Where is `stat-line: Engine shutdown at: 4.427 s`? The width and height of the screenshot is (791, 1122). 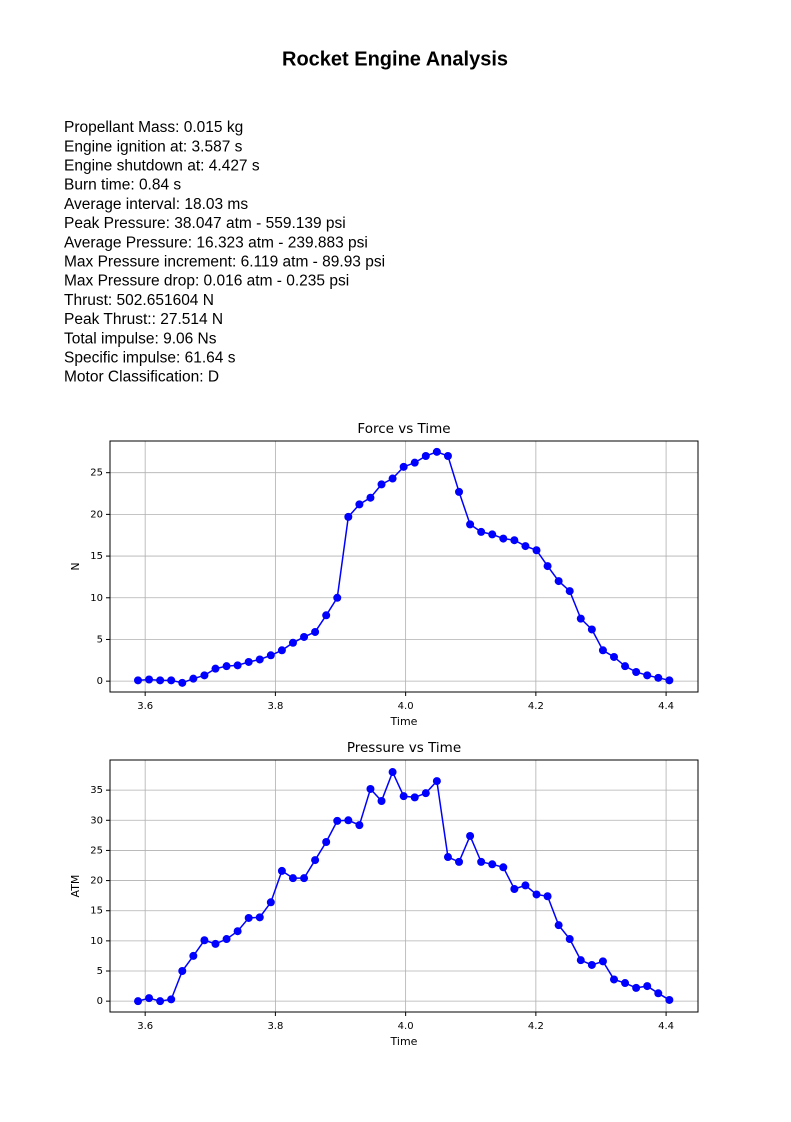
stat-line: Engine shutdown at: 4.427 s is located at coordinates (162, 165).